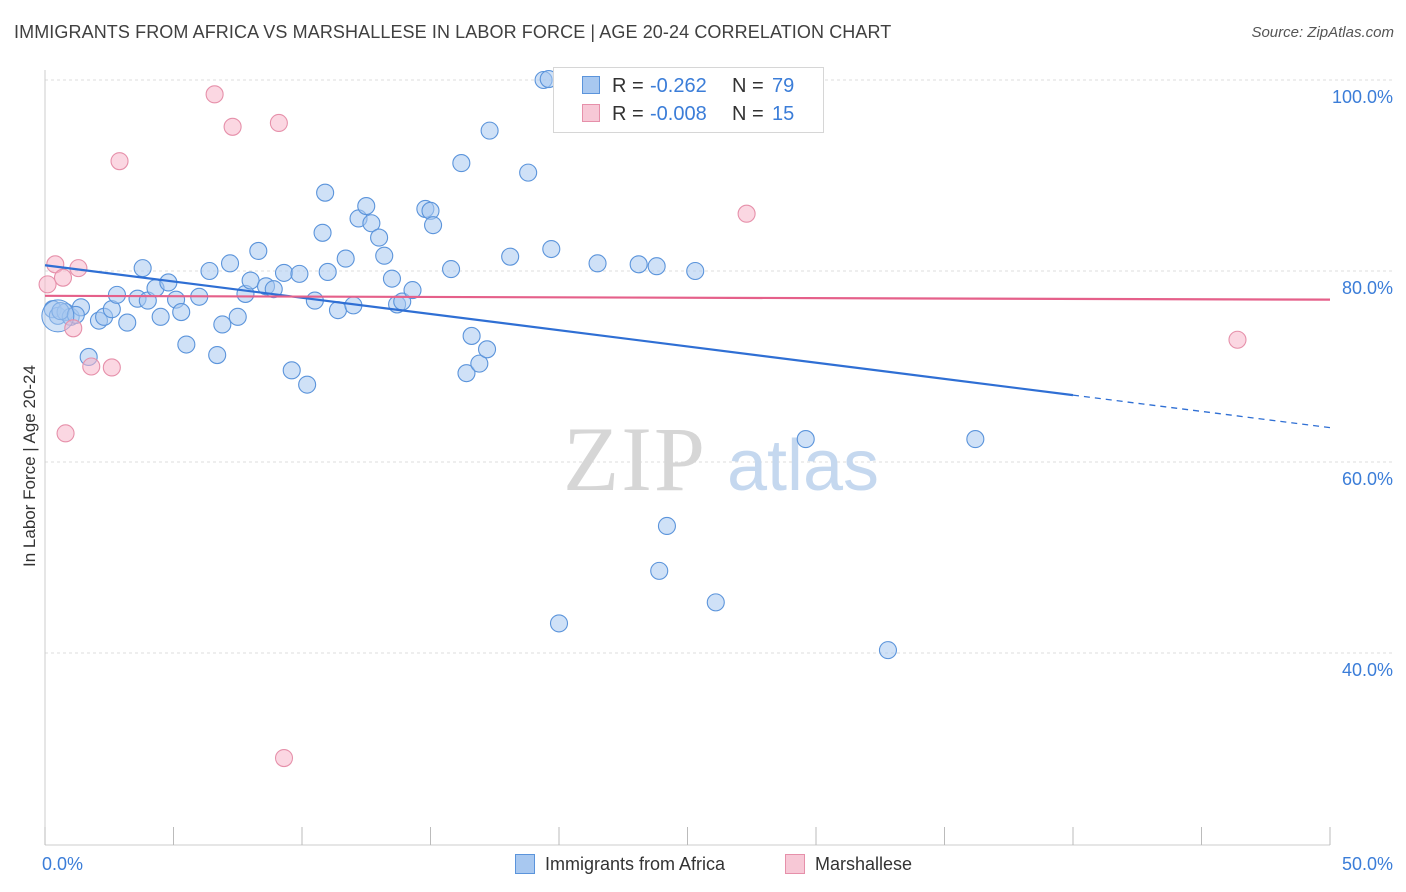 This screenshot has width=1406, height=892. Describe the element at coordinates (1367, 479) in the screenshot. I see `y-tick-label: 60.0%` at that location.